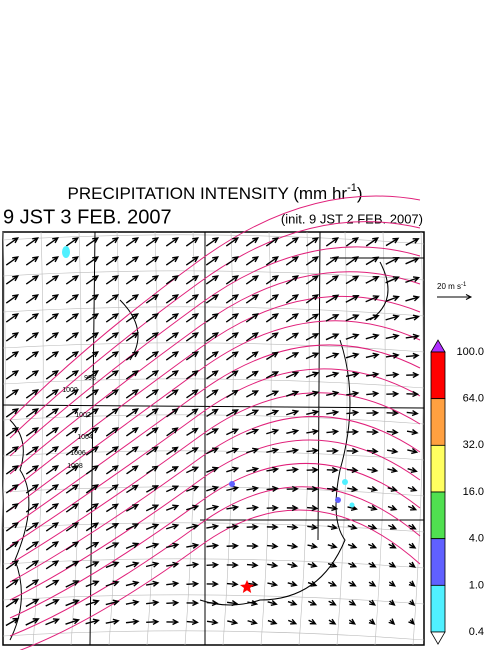 This screenshot has height=650, width=500. I want to click on title-text: PRECIPITATION INTENSITY (mm hr, so click(207, 193).